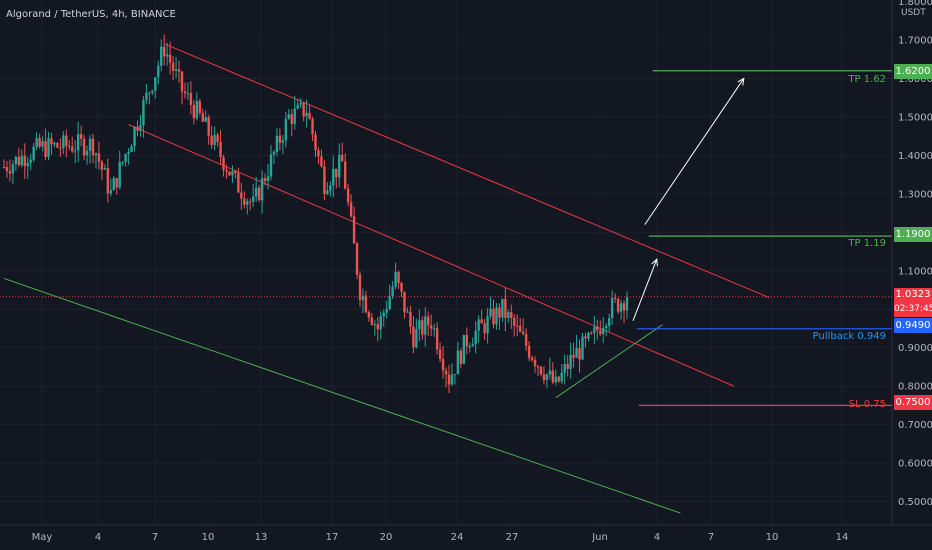 This screenshot has height=550, width=932. What do you see at coordinates (913, 13) in the screenshot?
I see `price-unit-label: USDT` at bounding box center [913, 13].